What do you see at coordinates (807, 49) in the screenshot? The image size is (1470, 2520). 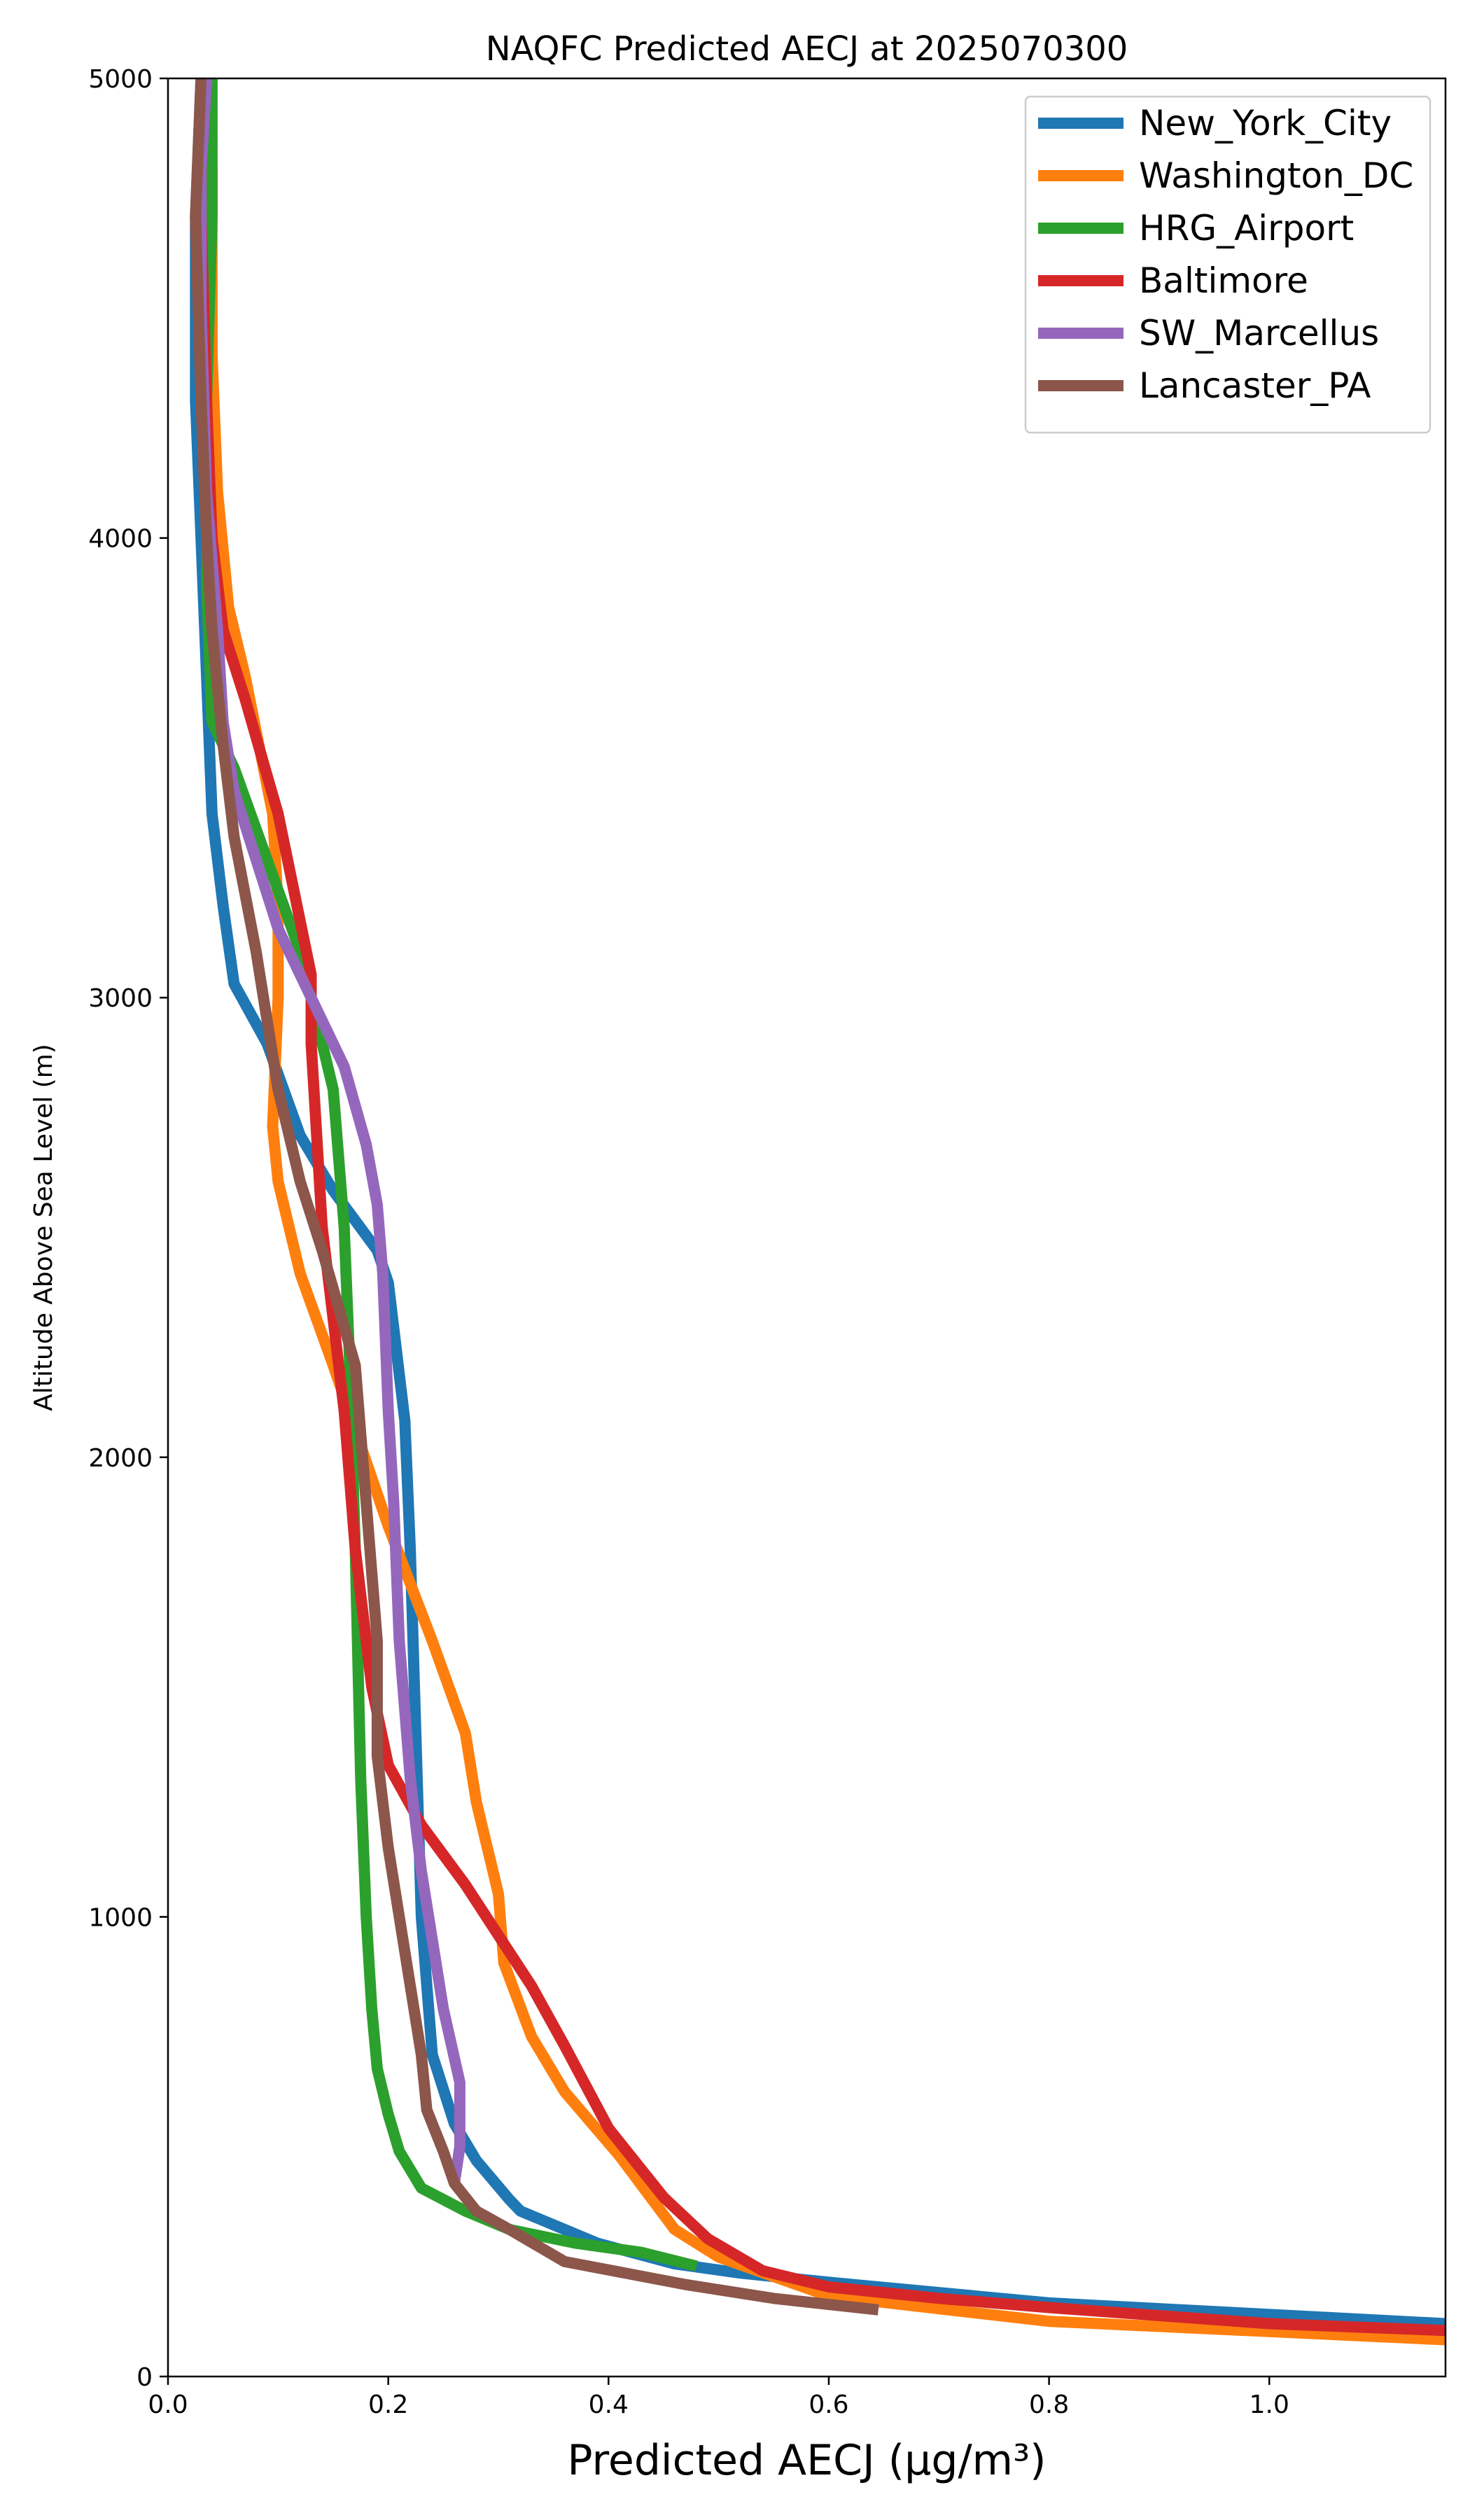 I see `chart-title: NAQFC Predicted AECJ at 2025070300` at bounding box center [807, 49].